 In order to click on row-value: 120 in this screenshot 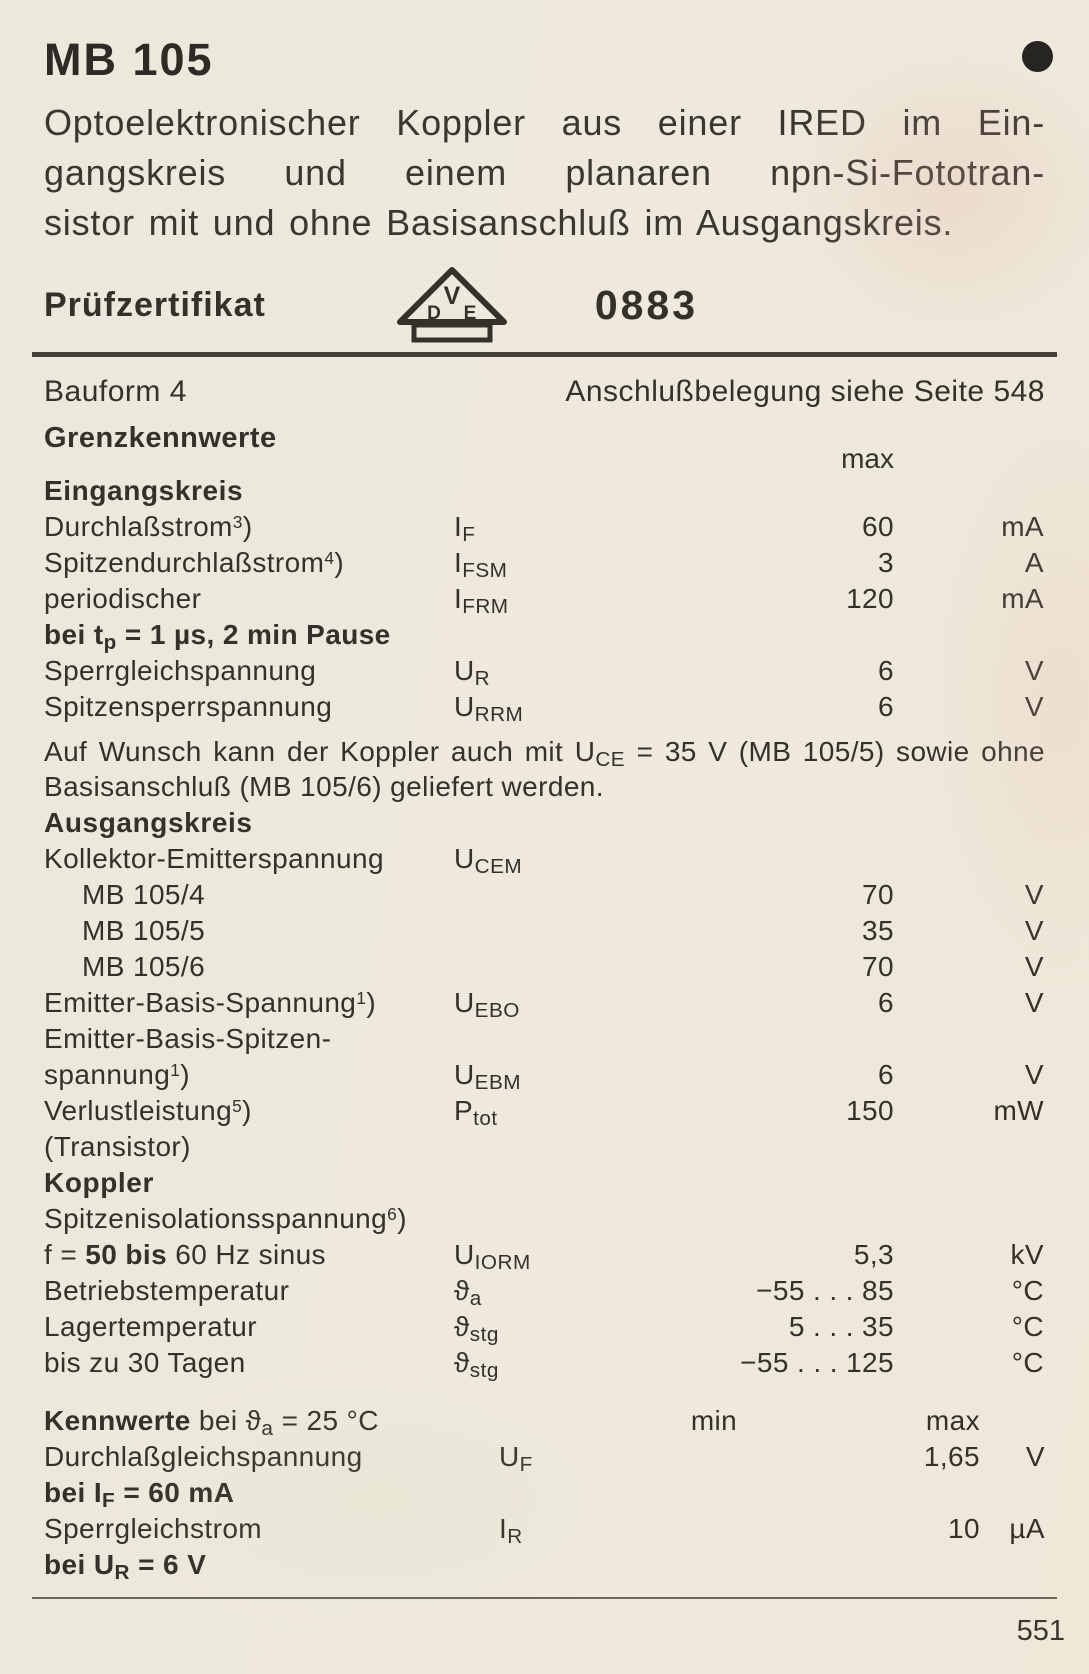, I will do `click(870, 598)`.